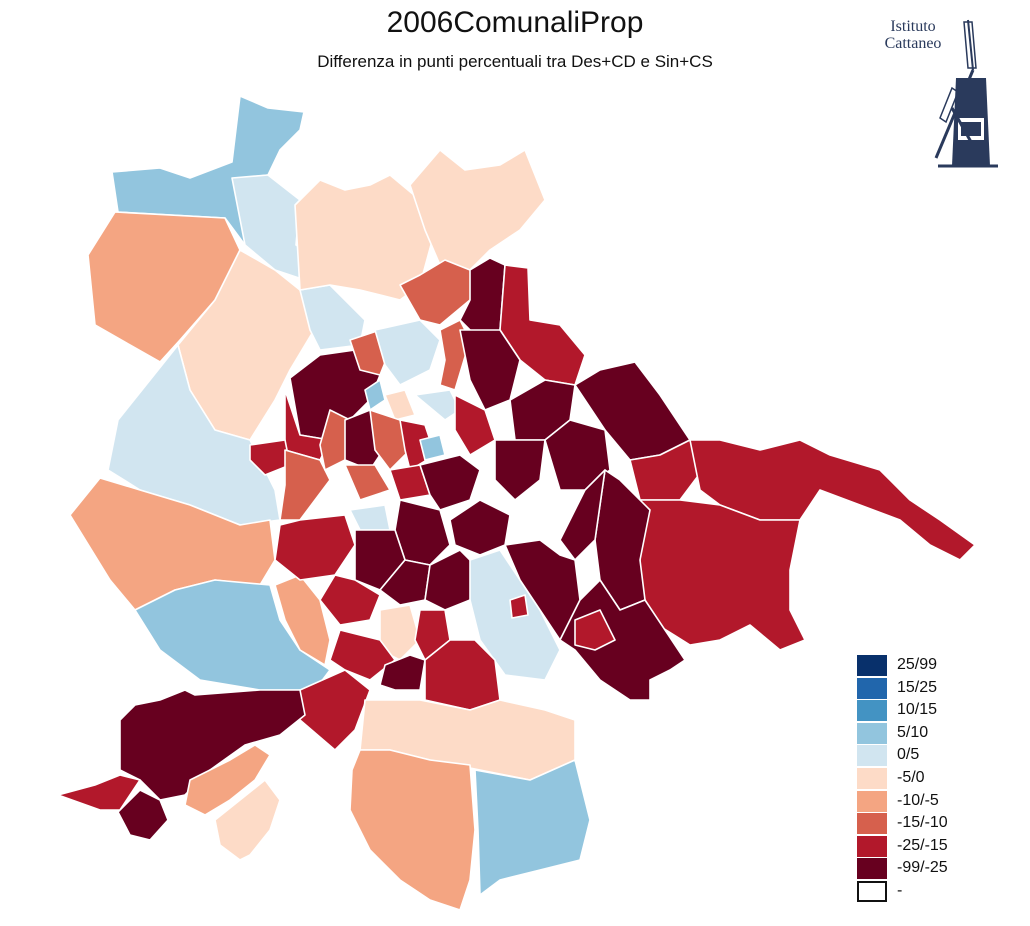  Describe the element at coordinates (918, 800) in the screenshot. I see `legend-label: -10/-5` at that location.